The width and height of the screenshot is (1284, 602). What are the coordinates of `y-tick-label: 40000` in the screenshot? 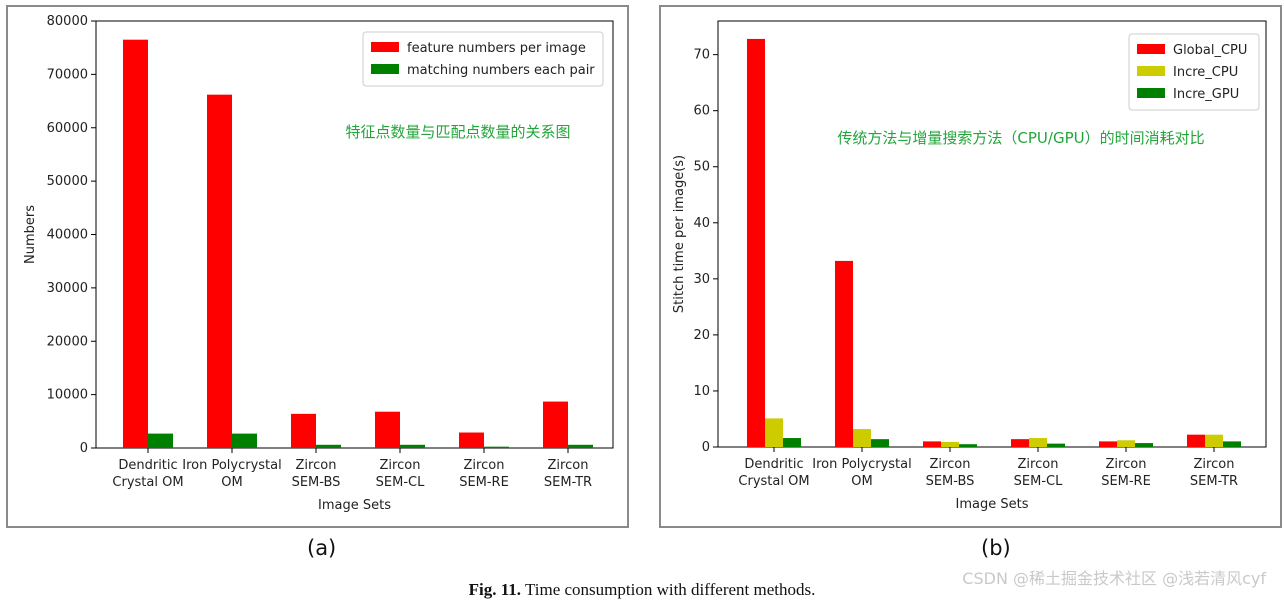 It's located at (67, 235).